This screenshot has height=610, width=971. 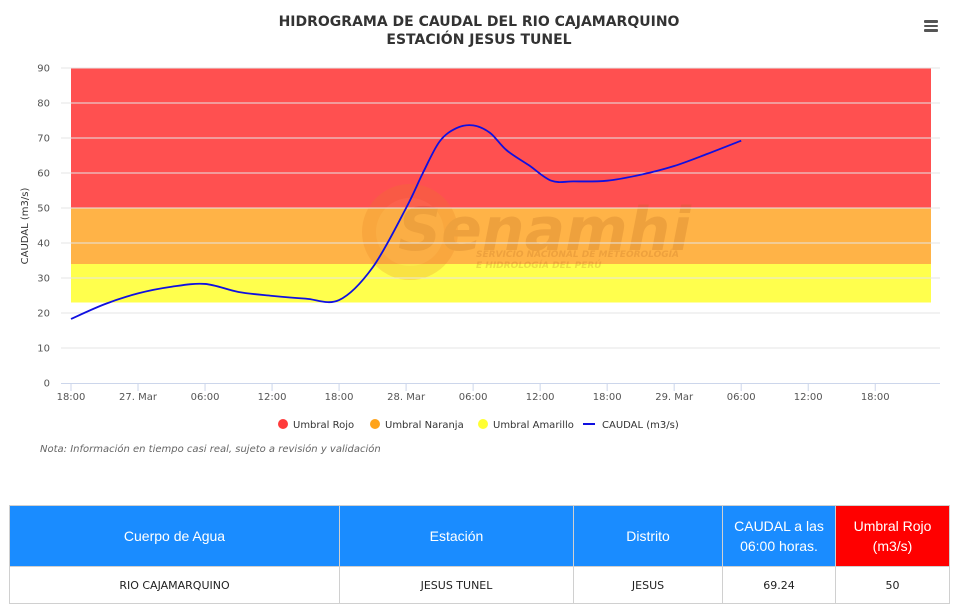 I want to click on y-axis-label: CAUDAL (m3/s), so click(x=25, y=226).